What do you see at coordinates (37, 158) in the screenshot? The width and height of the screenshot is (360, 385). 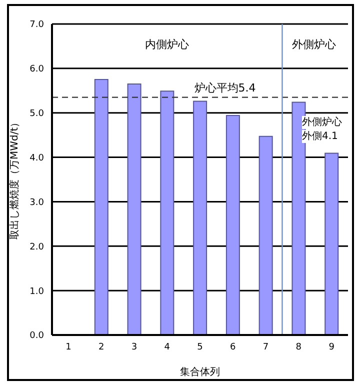 I see `y-tick-label: 4.0` at bounding box center [37, 158].